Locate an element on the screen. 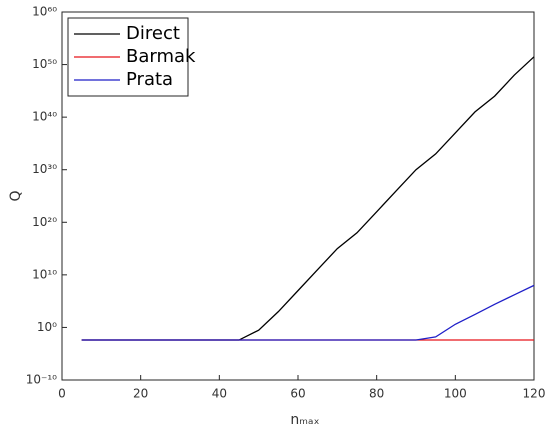 Image resolution: width=550 pixels, height=440 pixels. legend-label: Barmak is located at coordinates (161, 56).